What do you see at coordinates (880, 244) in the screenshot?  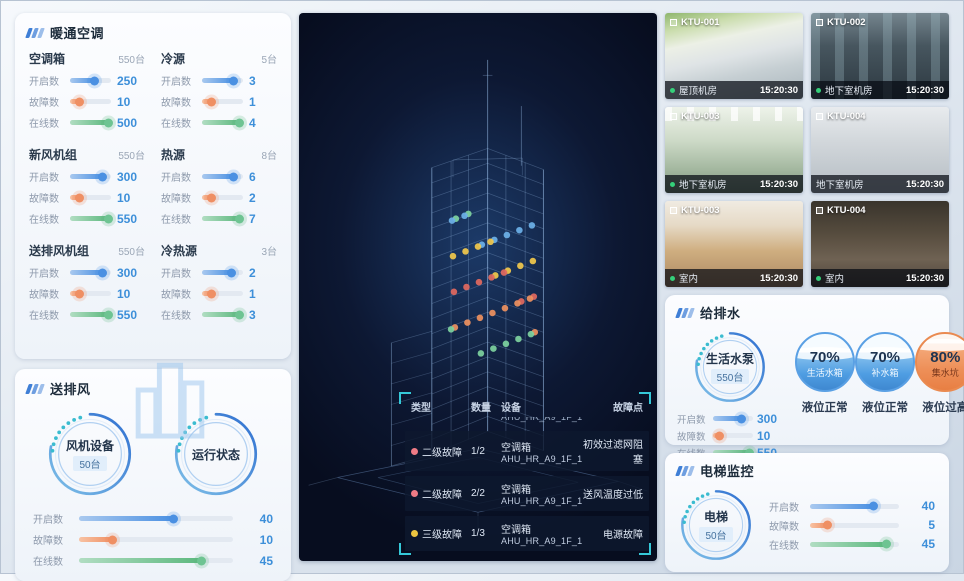 I see `camera-feed-6: KTU-004 室内 15:20:30` at bounding box center [880, 244].